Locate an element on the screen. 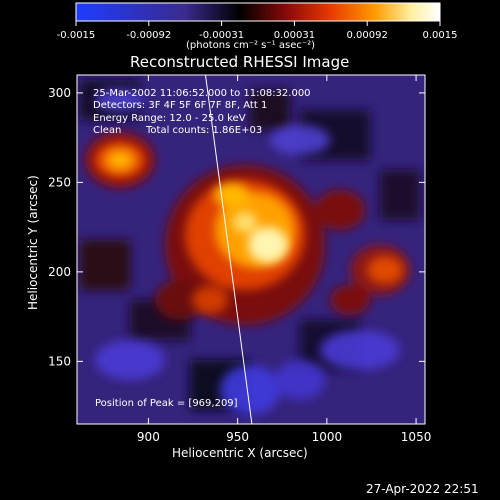 This screenshot has height=500, width=500. x-tick-label: 950 is located at coordinates (237, 437).